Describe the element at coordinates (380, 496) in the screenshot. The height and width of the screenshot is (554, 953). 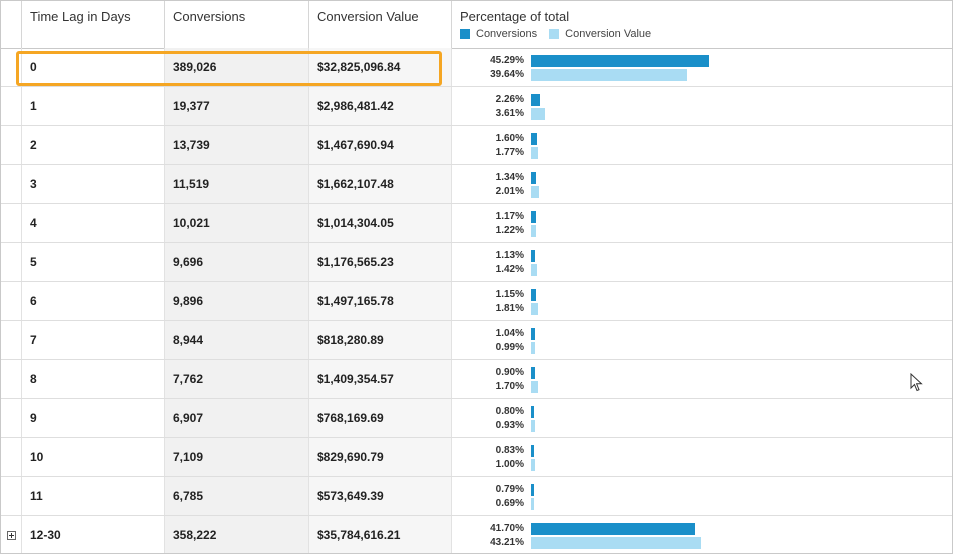
I see `cell-conversion-value: $573,649.39` at that location.